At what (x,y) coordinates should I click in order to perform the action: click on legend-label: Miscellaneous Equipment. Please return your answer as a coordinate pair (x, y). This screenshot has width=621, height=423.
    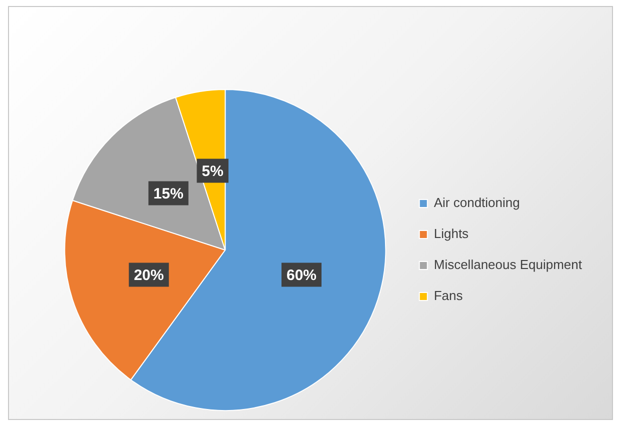
    Looking at the image, I should click on (508, 264).